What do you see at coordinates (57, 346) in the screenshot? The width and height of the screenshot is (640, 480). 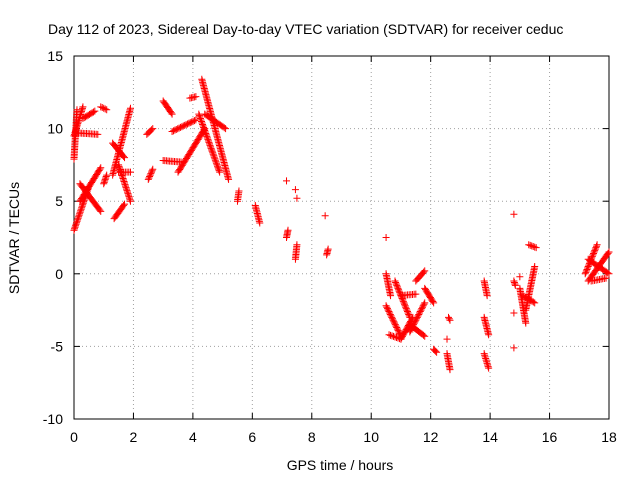 I see `y-tick-label: -5` at bounding box center [57, 346].